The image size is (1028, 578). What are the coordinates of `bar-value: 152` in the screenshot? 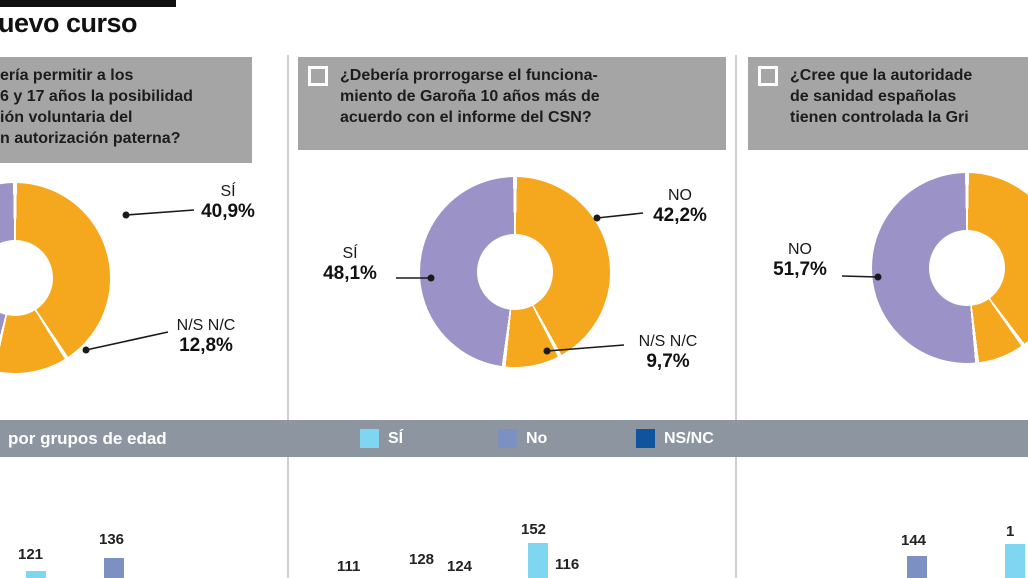 It's located at (534, 529).